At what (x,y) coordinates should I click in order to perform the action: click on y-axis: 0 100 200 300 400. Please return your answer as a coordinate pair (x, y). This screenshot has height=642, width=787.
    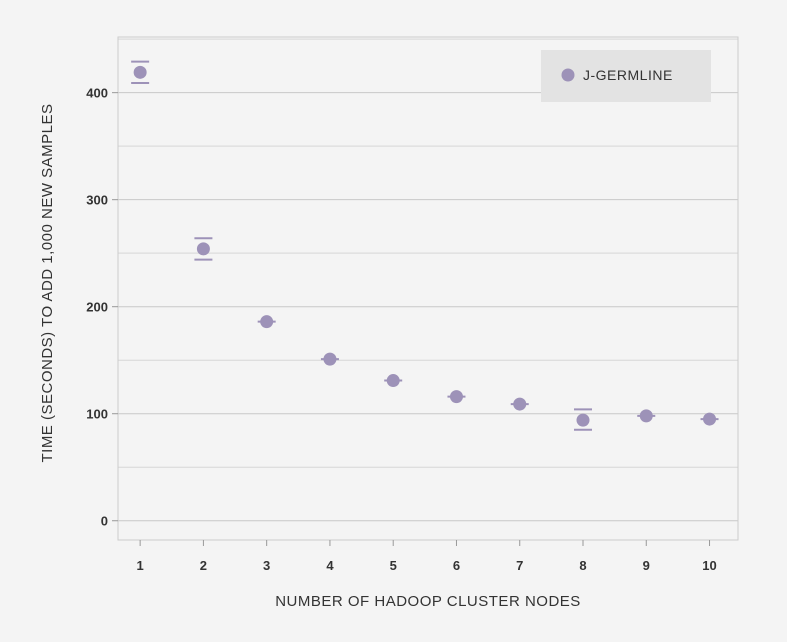
    Looking at the image, I should click on (102, 307).